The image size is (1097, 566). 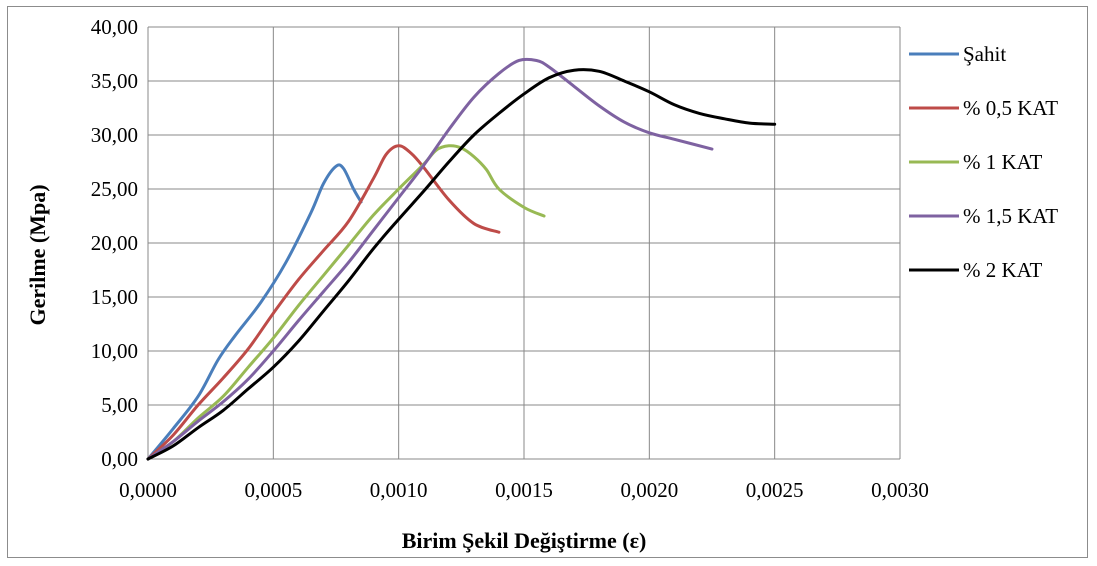 What do you see at coordinates (775, 490) in the screenshot?
I see `x-tick-label: 0,0025` at bounding box center [775, 490].